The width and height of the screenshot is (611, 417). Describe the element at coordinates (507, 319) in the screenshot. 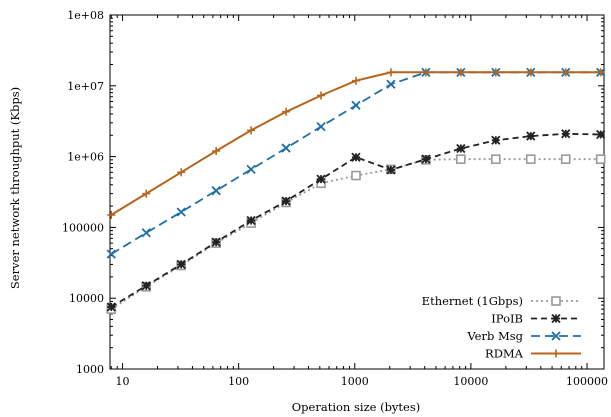

I see `legend-label-ipoib: IPoIB` at that location.